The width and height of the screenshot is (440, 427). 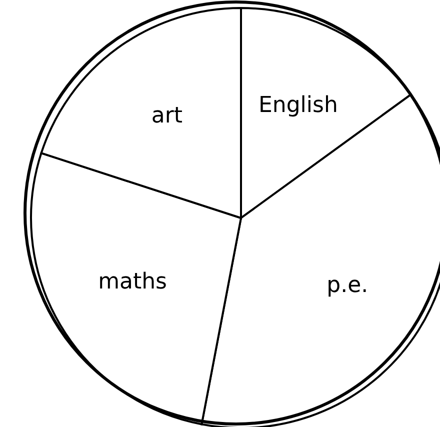 I want to click on slice-label: art, so click(x=167, y=116).